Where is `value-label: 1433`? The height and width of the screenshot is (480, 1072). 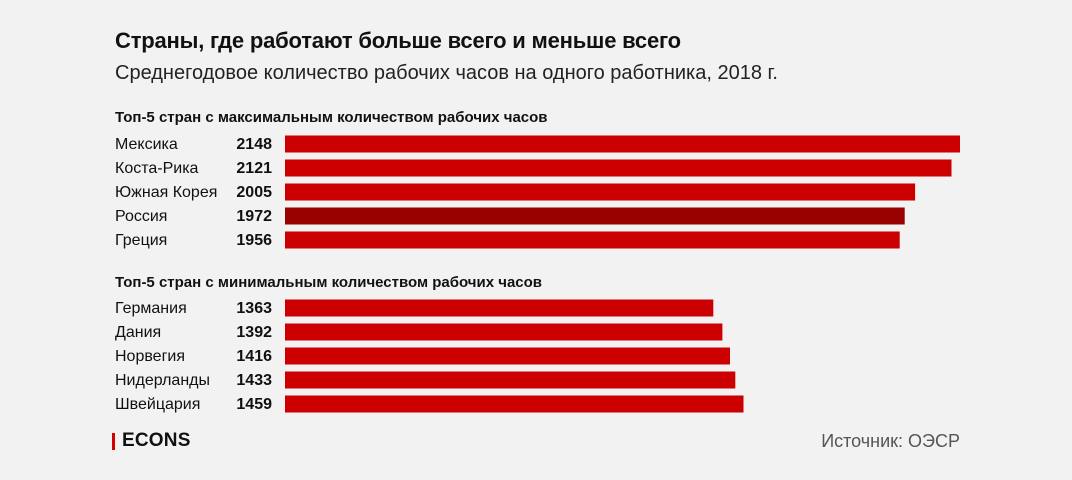 value-label: 1433 is located at coordinates (254, 380).